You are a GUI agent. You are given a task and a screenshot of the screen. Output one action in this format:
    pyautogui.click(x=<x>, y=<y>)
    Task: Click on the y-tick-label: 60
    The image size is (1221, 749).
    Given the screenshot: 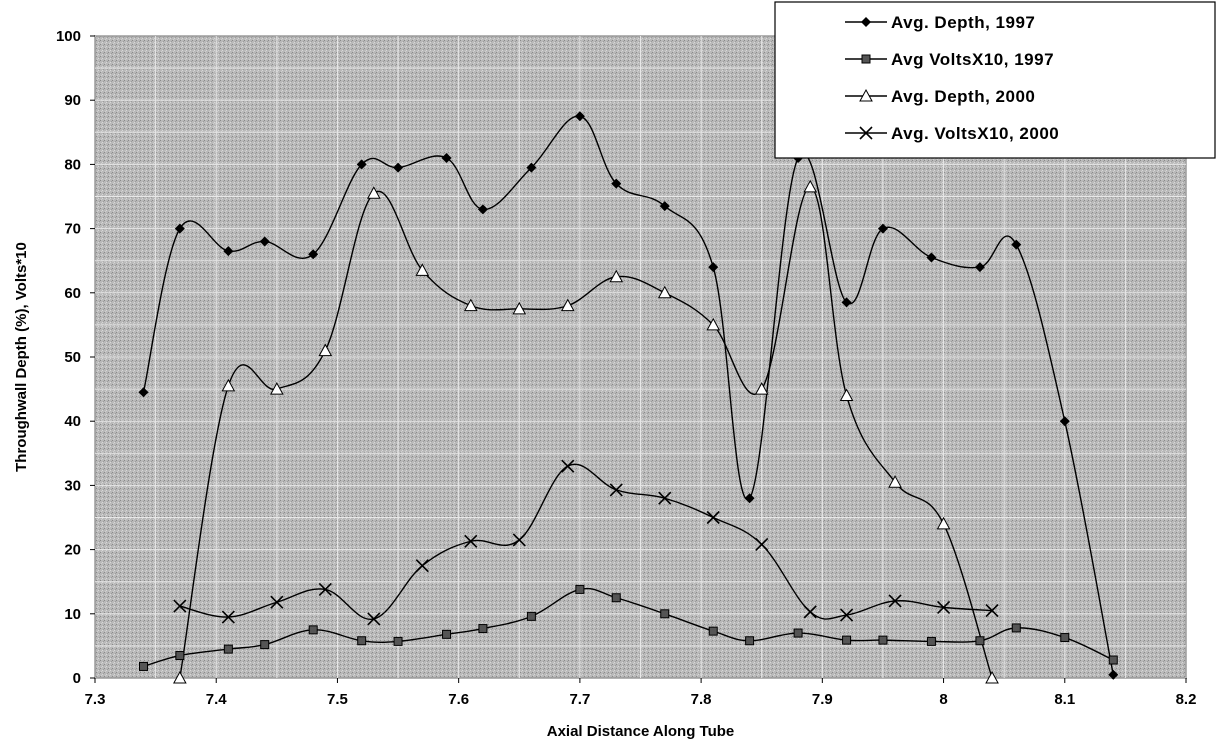 What is the action you would take?
    pyautogui.click(x=72, y=293)
    